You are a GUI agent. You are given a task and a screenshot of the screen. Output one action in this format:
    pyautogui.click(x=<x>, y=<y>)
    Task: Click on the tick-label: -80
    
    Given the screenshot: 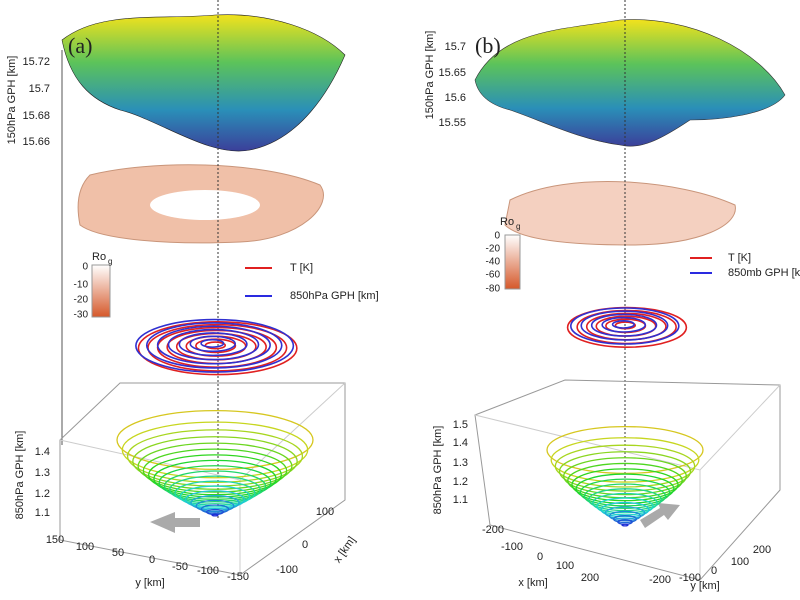 What is the action you would take?
    pyautogui.click(x=493, y=289)
    